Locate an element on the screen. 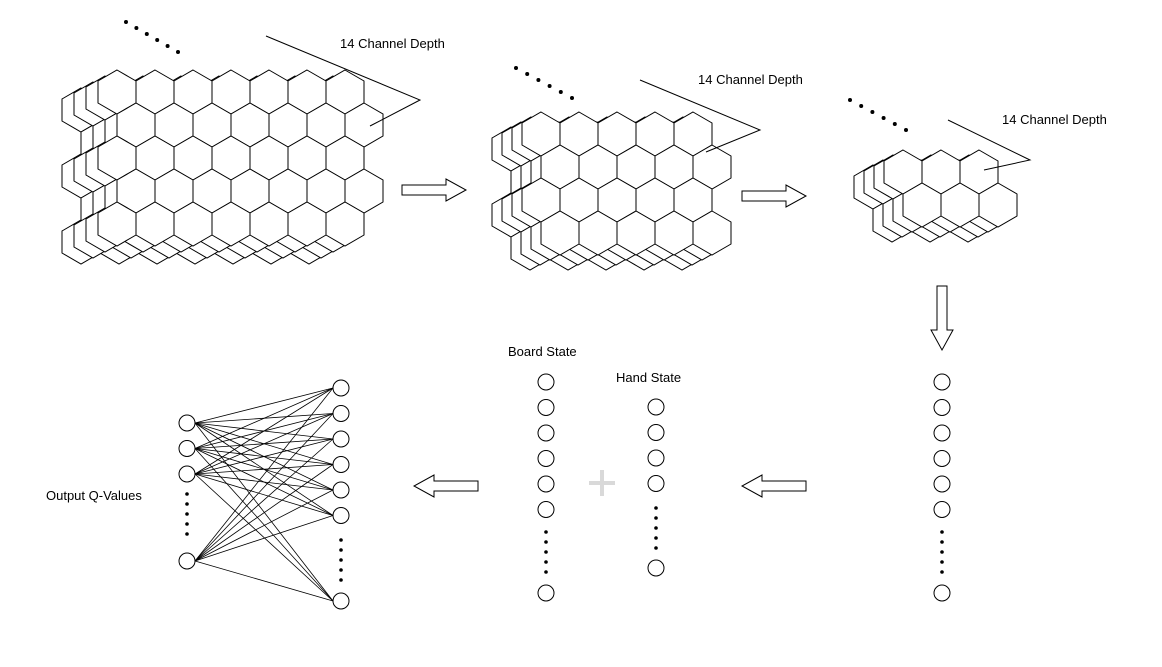 This screenshot has width=1162, height=667. stack2-depth-label: 14 Channel Depth is located at coordinates (750, 79).